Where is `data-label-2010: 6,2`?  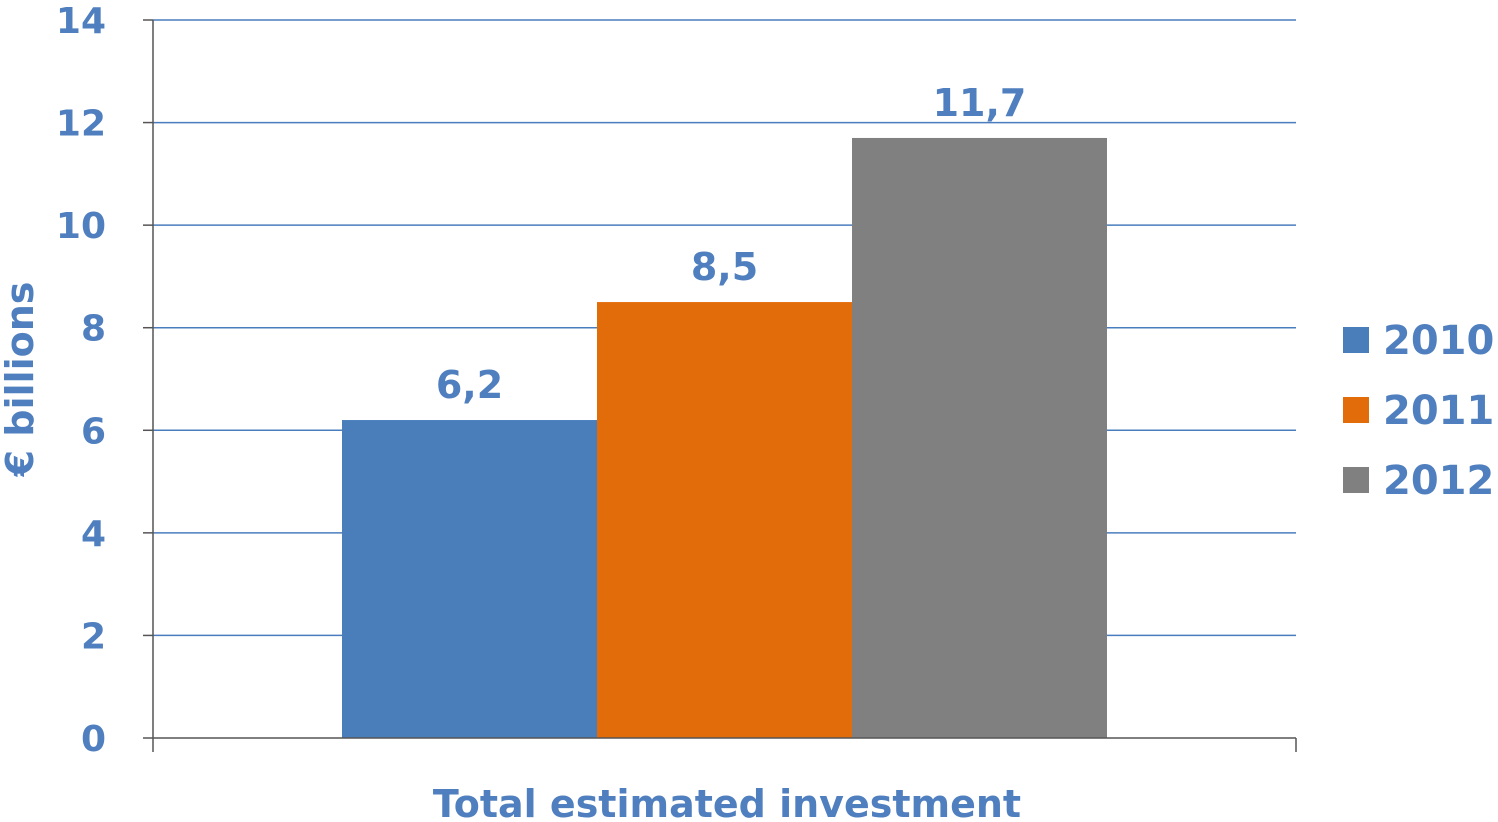
data-label-2010: 6,2 is located at coordinates (469, 385).